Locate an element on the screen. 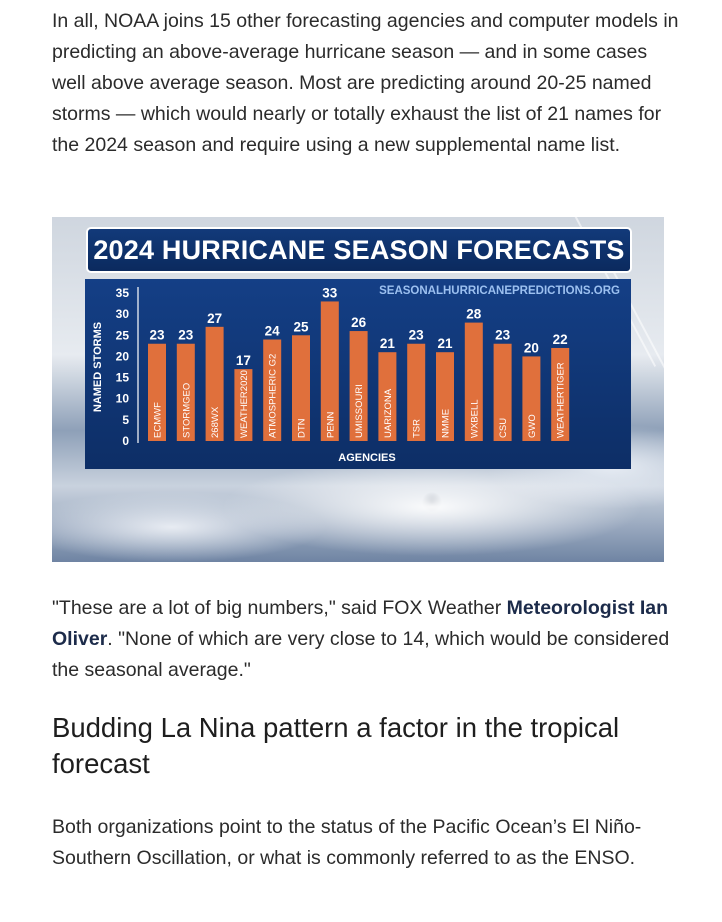  x-axis-label: AGENCIES is located at coordinates (366, 458).